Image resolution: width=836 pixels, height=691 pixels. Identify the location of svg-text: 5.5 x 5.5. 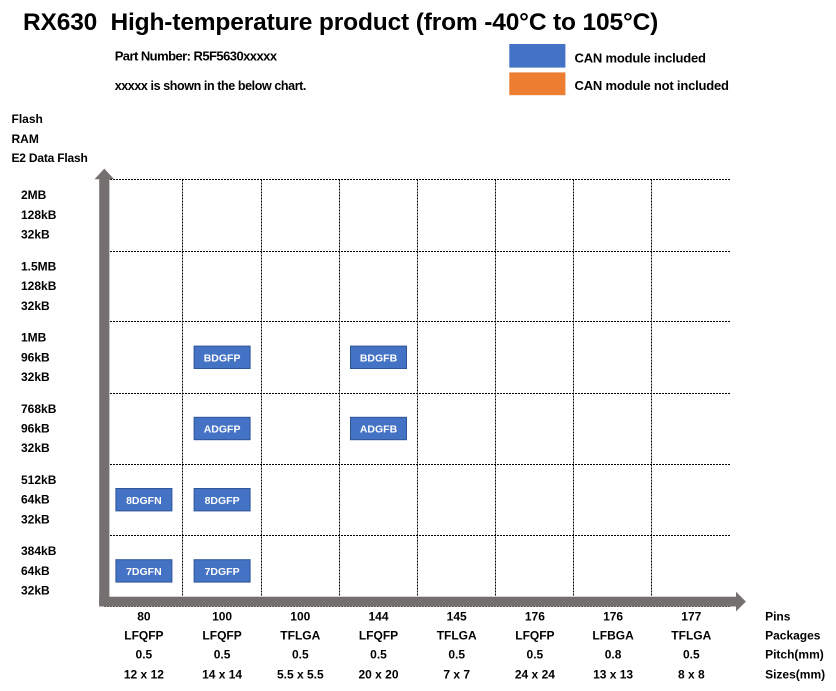
(300, 675).